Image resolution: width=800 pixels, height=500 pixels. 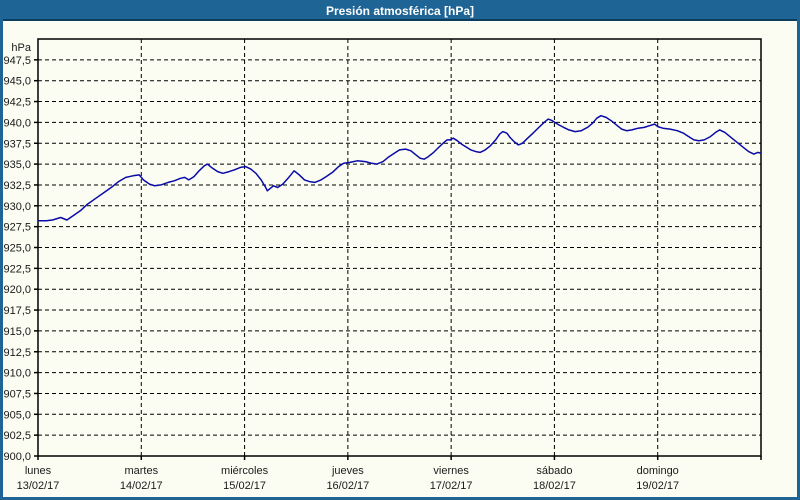 What do you see at coordinates (17, 61) in the screenshot?
I see `y-axis-label: 947,5` at bounding box center [17, 61].